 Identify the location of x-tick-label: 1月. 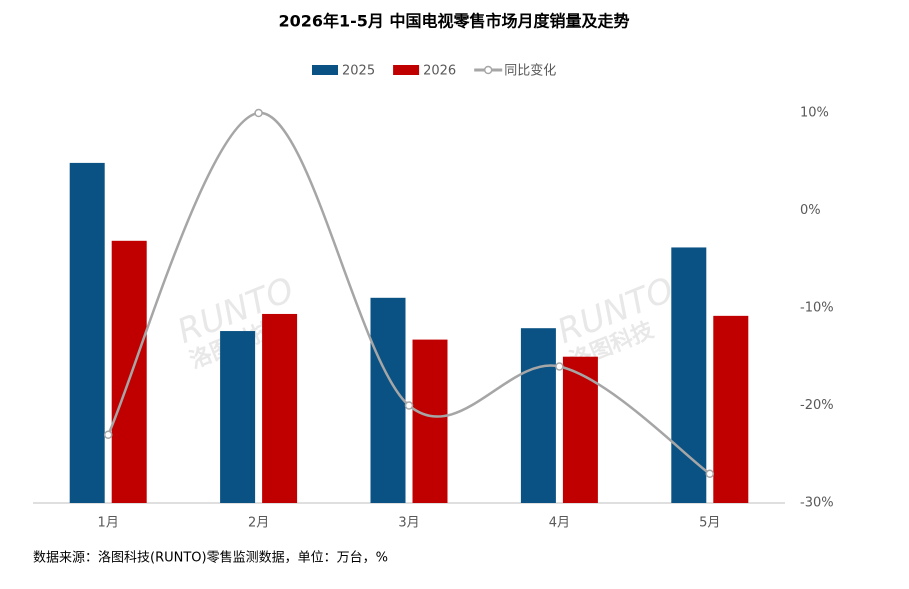
(108, 523).